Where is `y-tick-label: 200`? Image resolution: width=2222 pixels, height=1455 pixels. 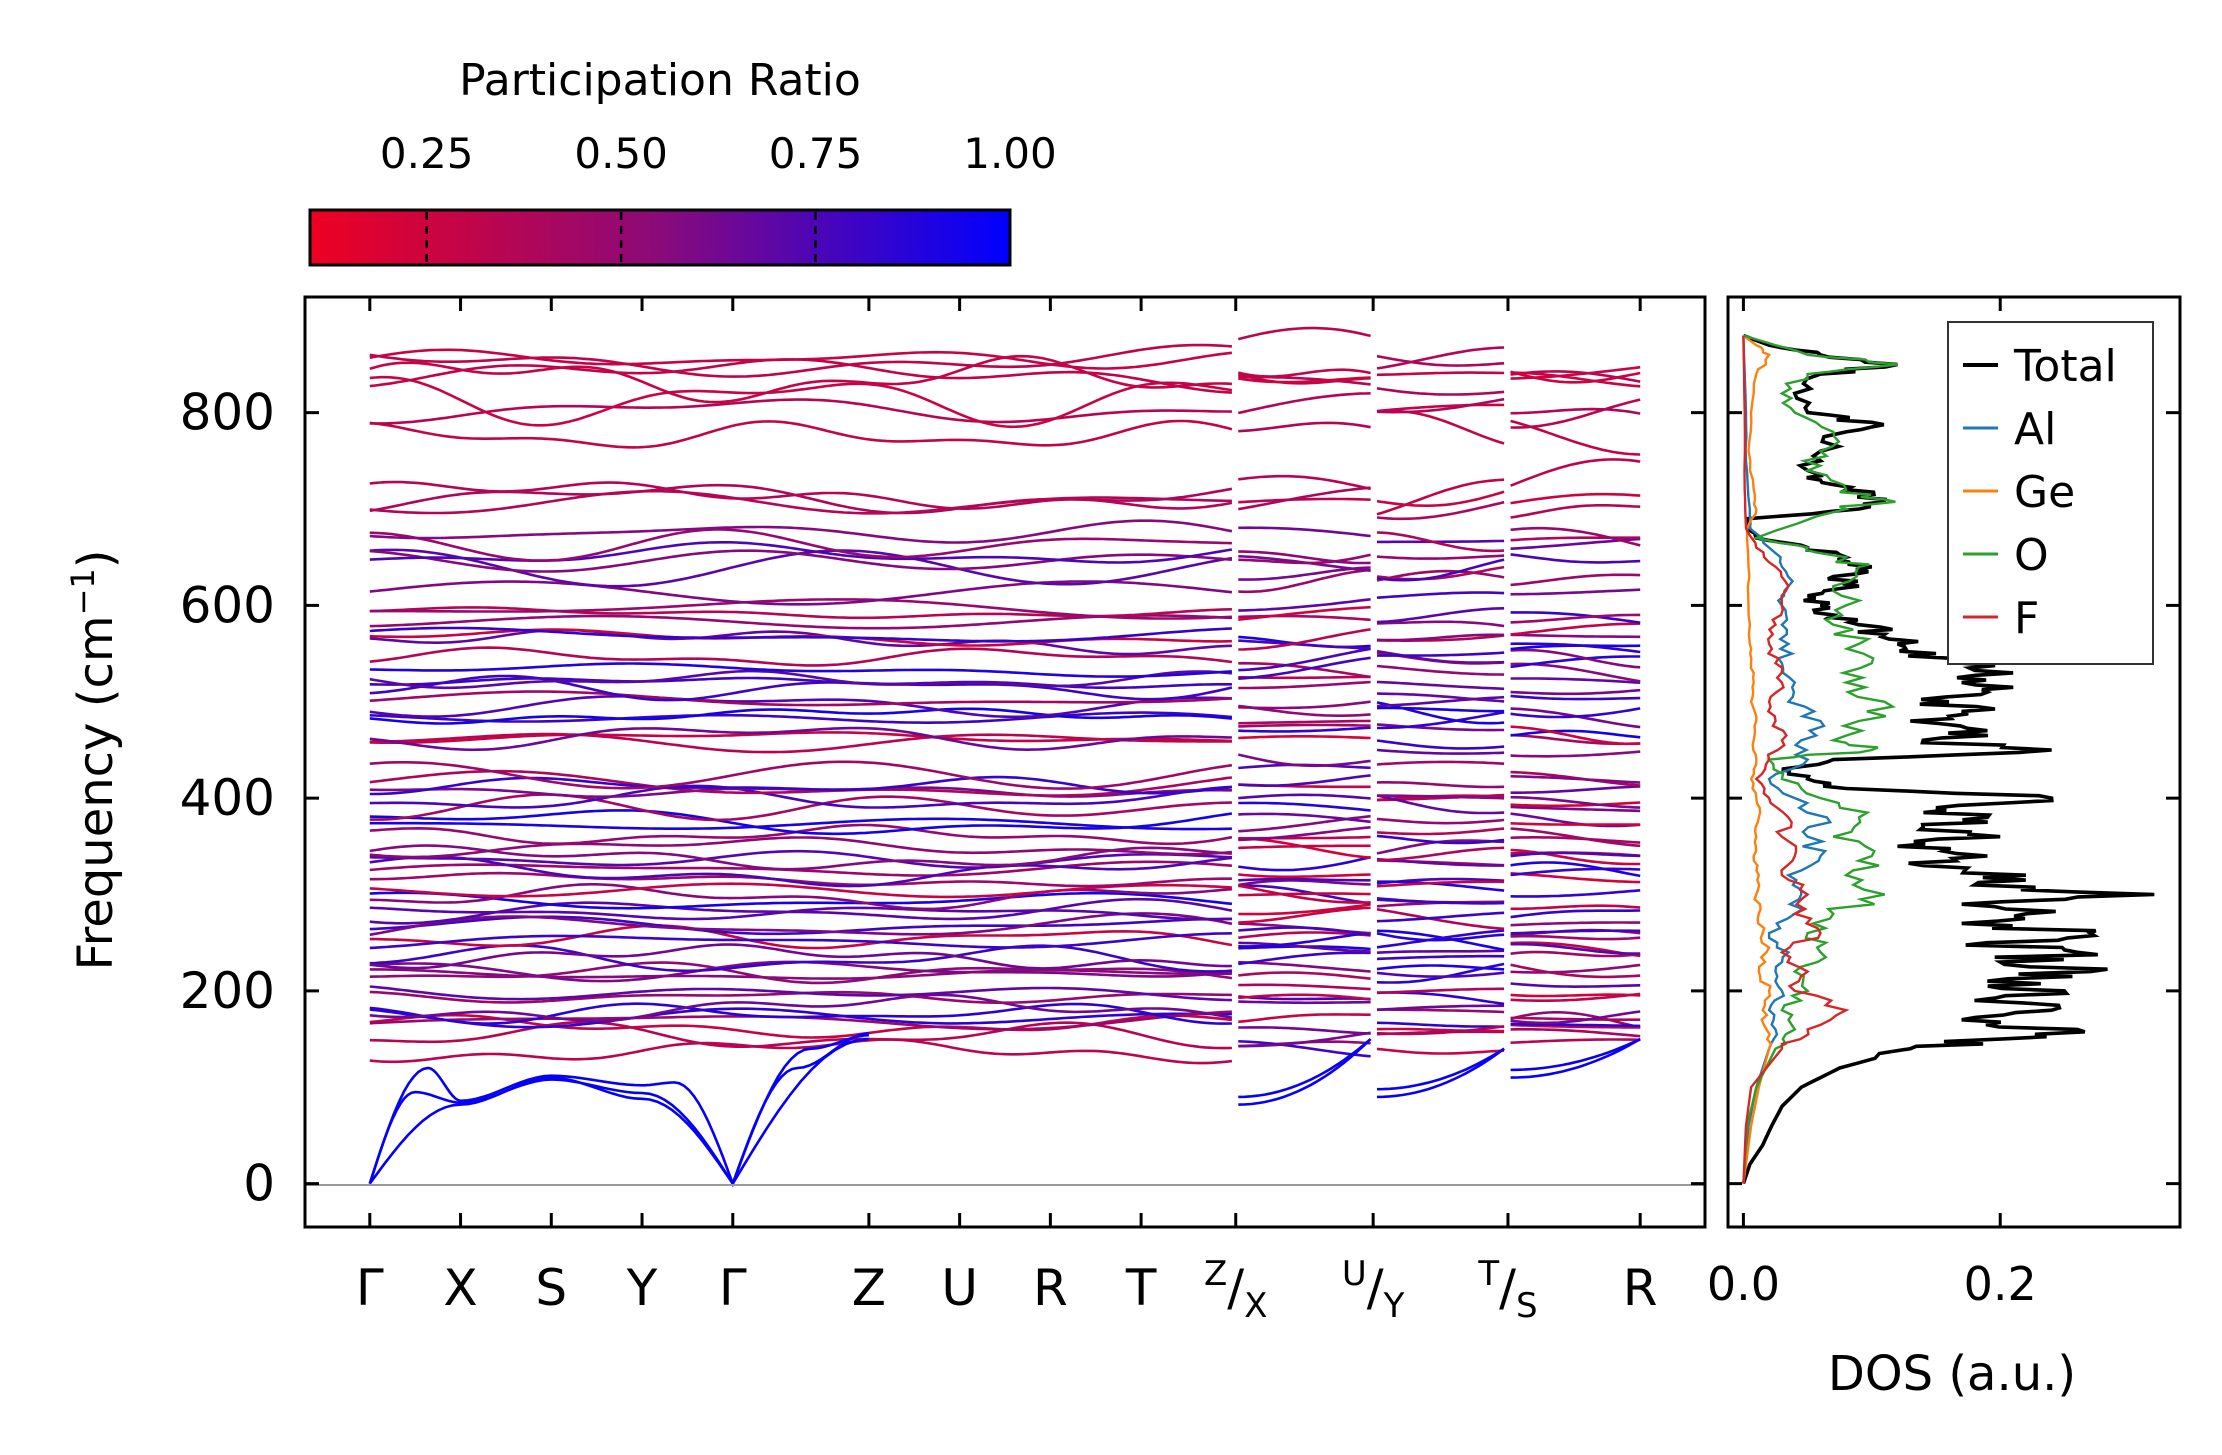
y-tick-label: 200 is located at coordinates (227, 991).